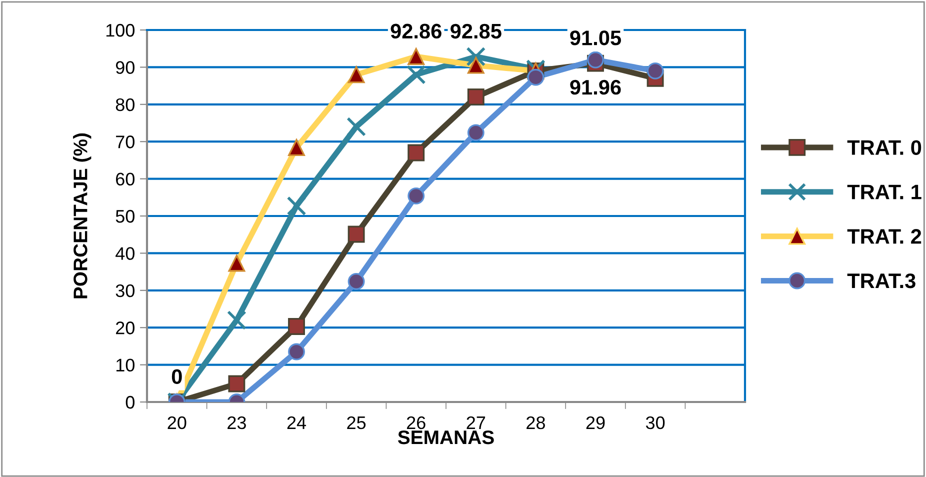 This screenshot has width=926, height=477. What do you see at coordinates (535, 423) in the screenshot?
I see `x-tick-label: 28` at bounding box center [535, 423].